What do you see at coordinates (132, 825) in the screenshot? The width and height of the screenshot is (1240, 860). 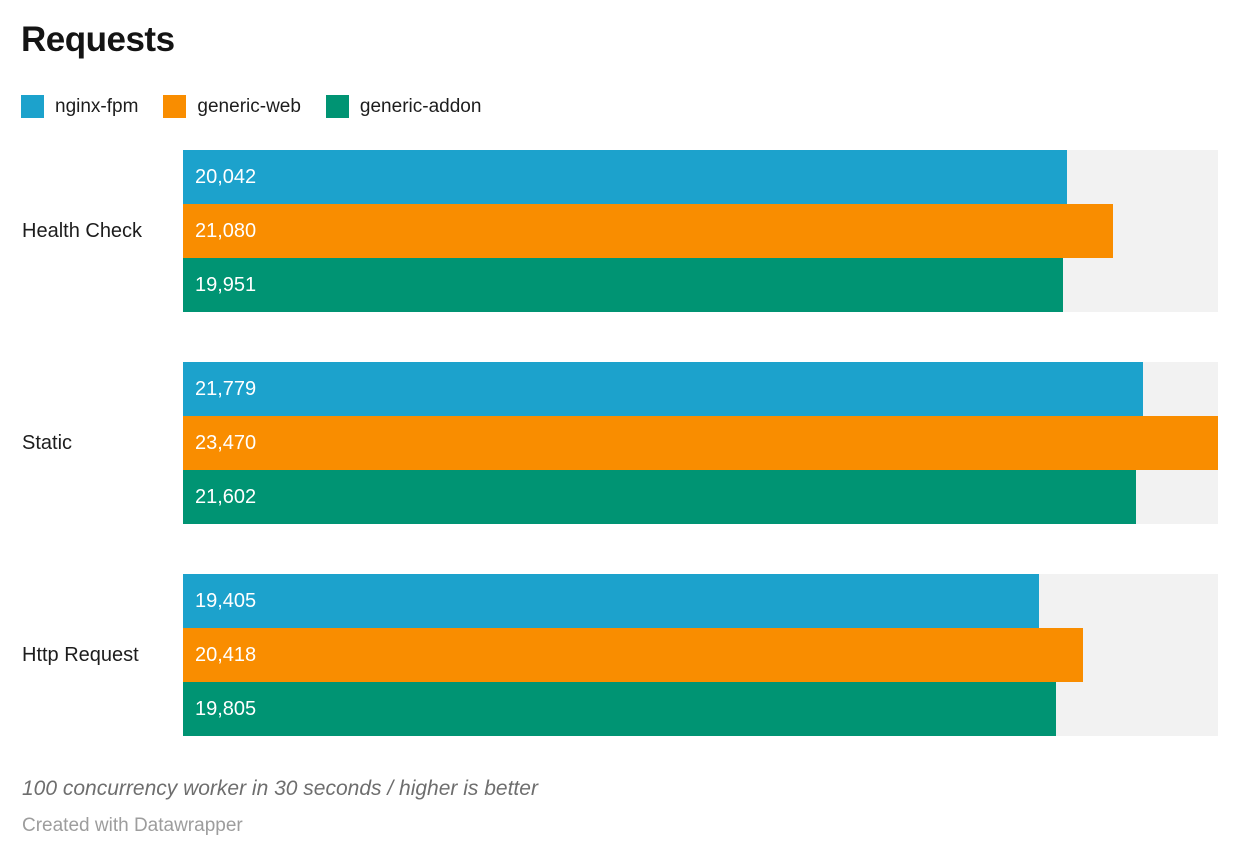 I see `datawrapper-attribution: Created with Datawrapper` at bounding box center [132, 825].